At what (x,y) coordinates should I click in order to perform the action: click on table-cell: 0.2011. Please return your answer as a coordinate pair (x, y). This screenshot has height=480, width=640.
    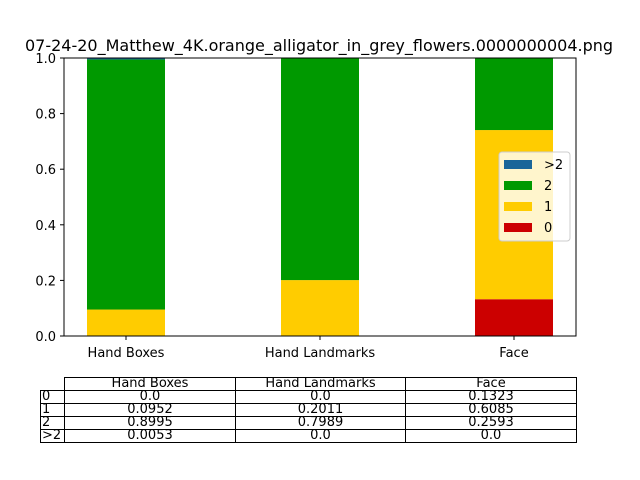
    Looking at the image, I should click on (320, 410).